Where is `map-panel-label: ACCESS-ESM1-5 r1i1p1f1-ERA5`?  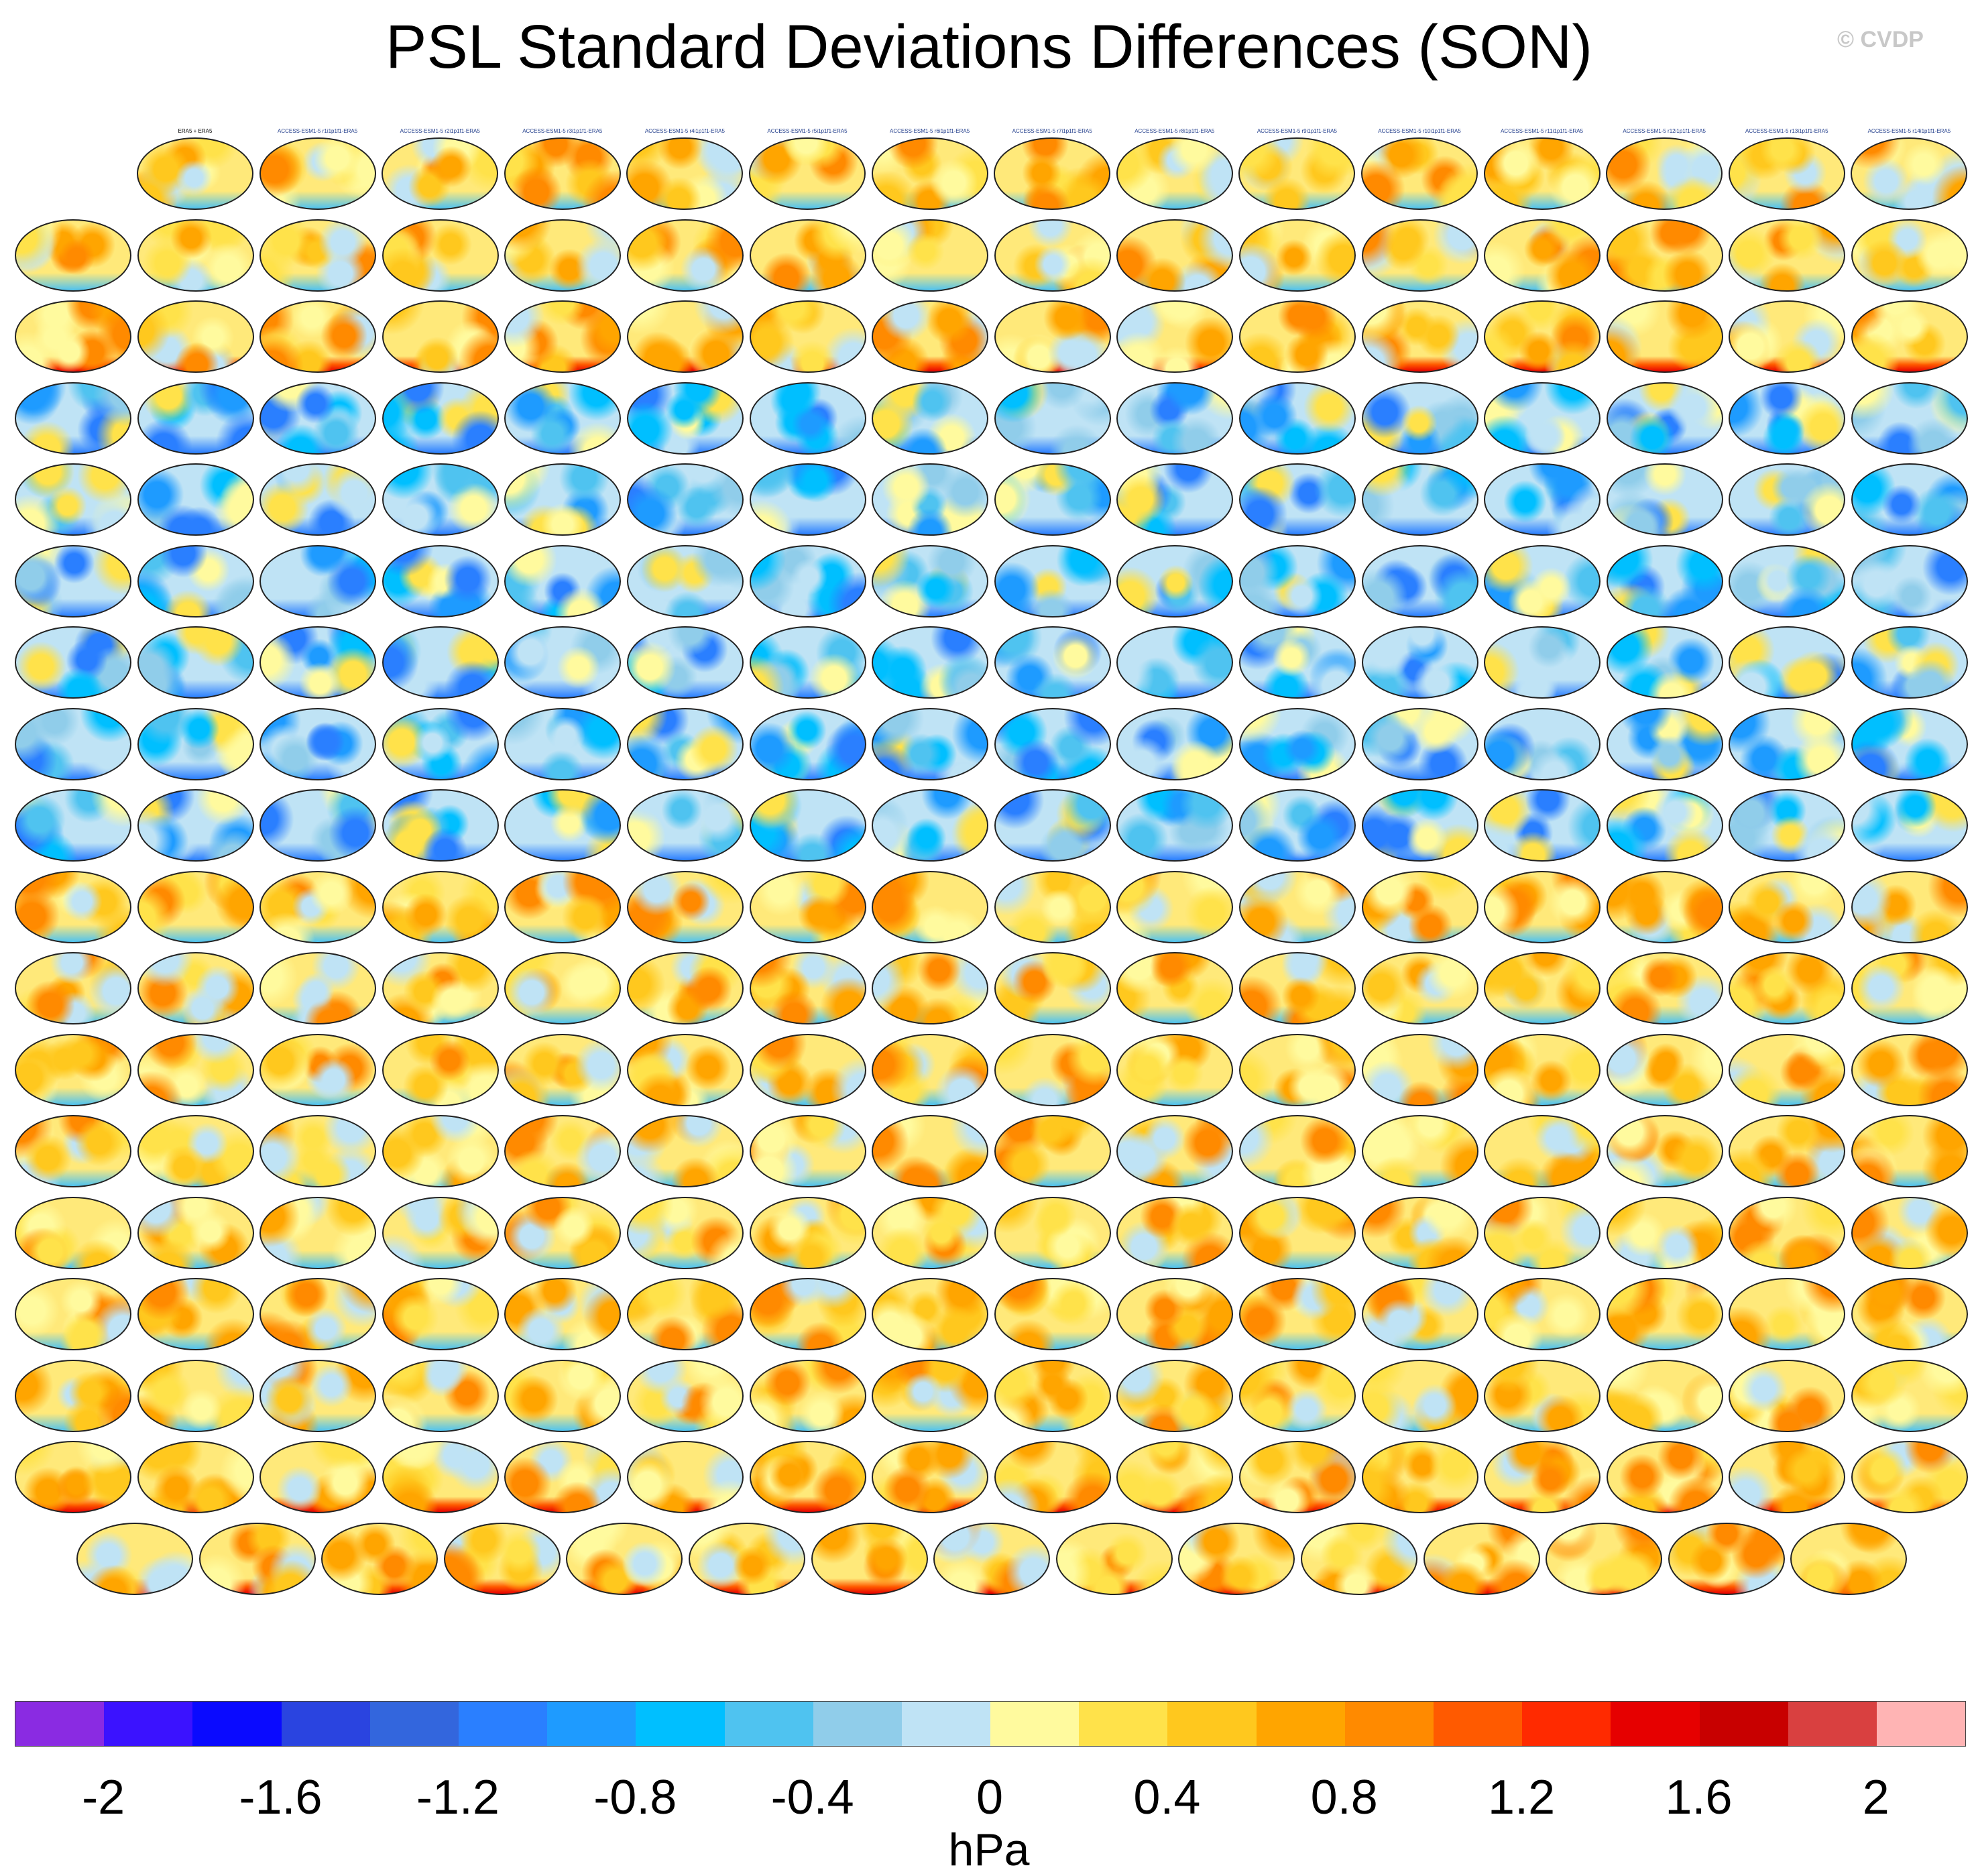 map-panel-label: ACCESS-ESM1-5 r1i1p1f1-ERA5 is located at coordinates (318, 131).